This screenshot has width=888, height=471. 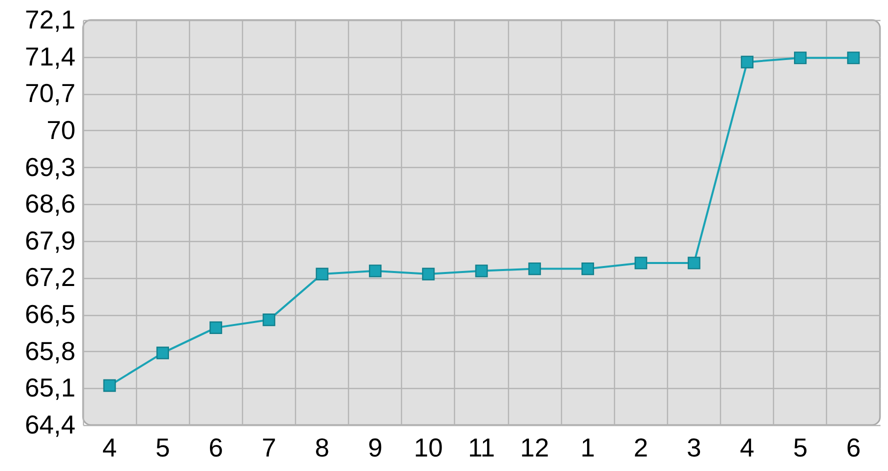 I want to click on y-tick-label: 65,8, so click(x=50, y=351).